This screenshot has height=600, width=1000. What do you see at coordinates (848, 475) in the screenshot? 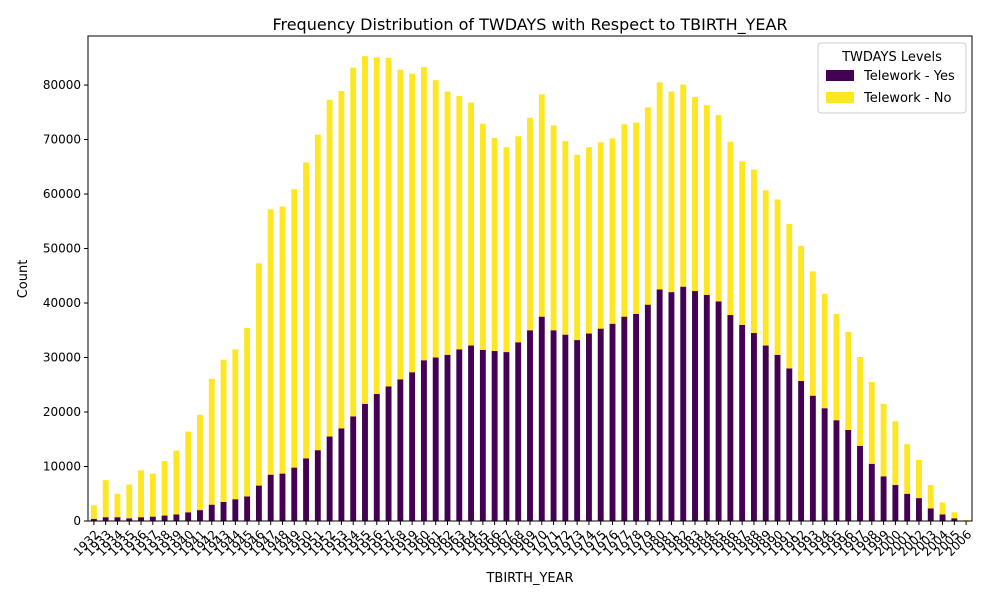
I see `bar-yes-1996` at bounding box center [848, 475].